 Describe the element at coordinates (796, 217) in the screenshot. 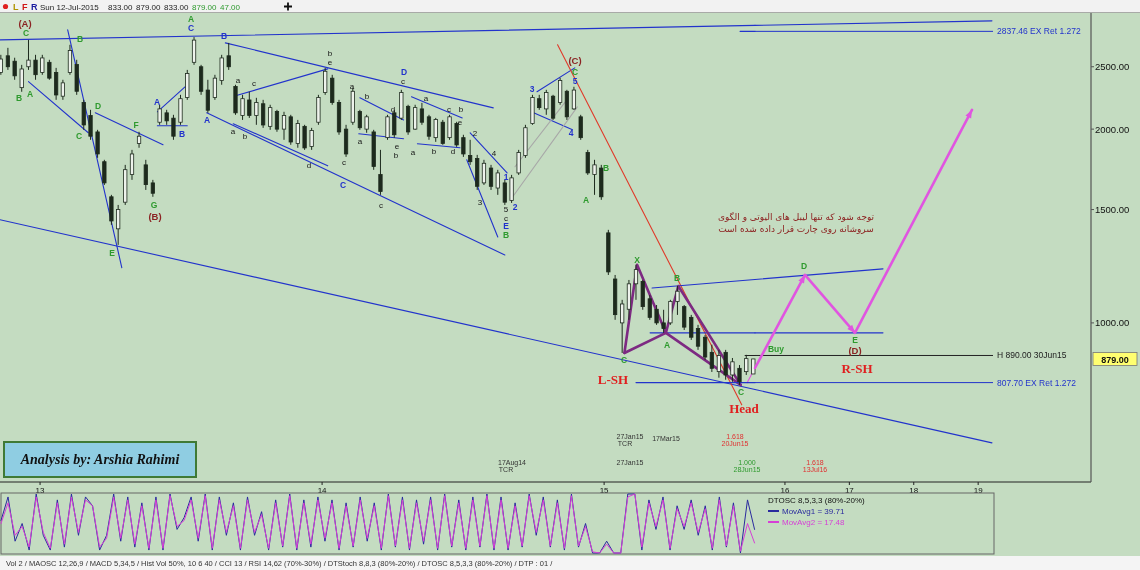

I see `annotation: توجه شود که تنها لیبل های الیوتی و الگوی` at that location.